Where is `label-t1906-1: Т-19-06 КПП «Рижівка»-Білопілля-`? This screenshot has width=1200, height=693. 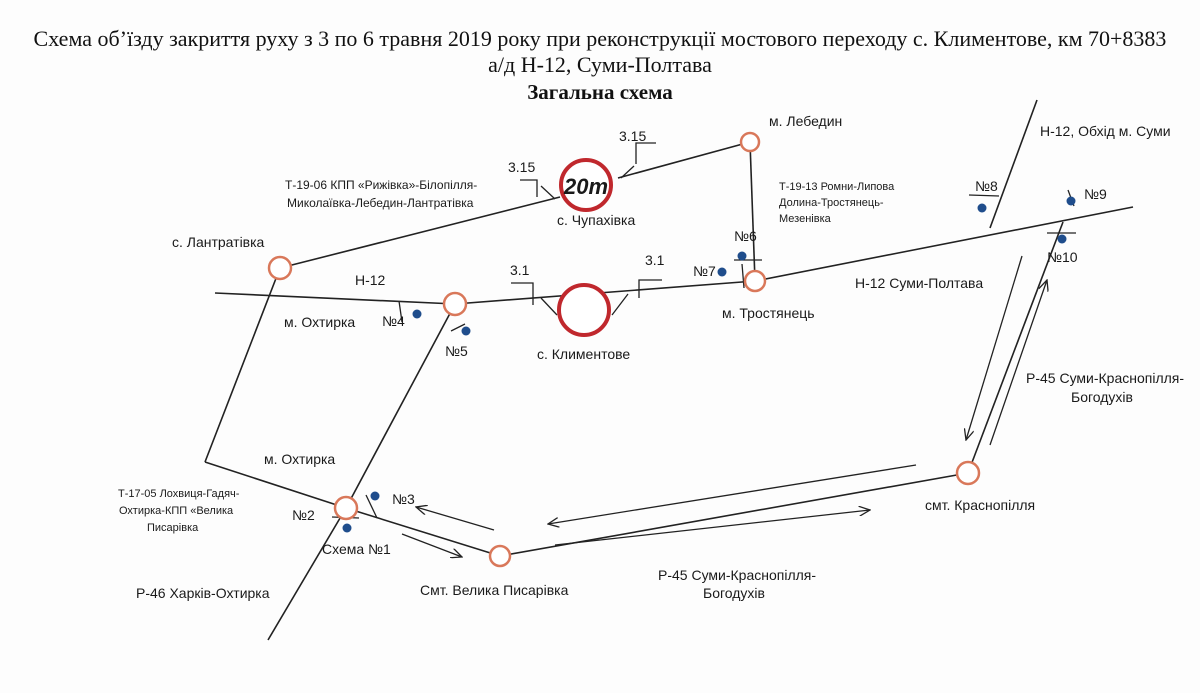 label-t1906-1: Т-19-06 КПП «Рижівка»-Білопілля- is located at coordinates (381, 185).